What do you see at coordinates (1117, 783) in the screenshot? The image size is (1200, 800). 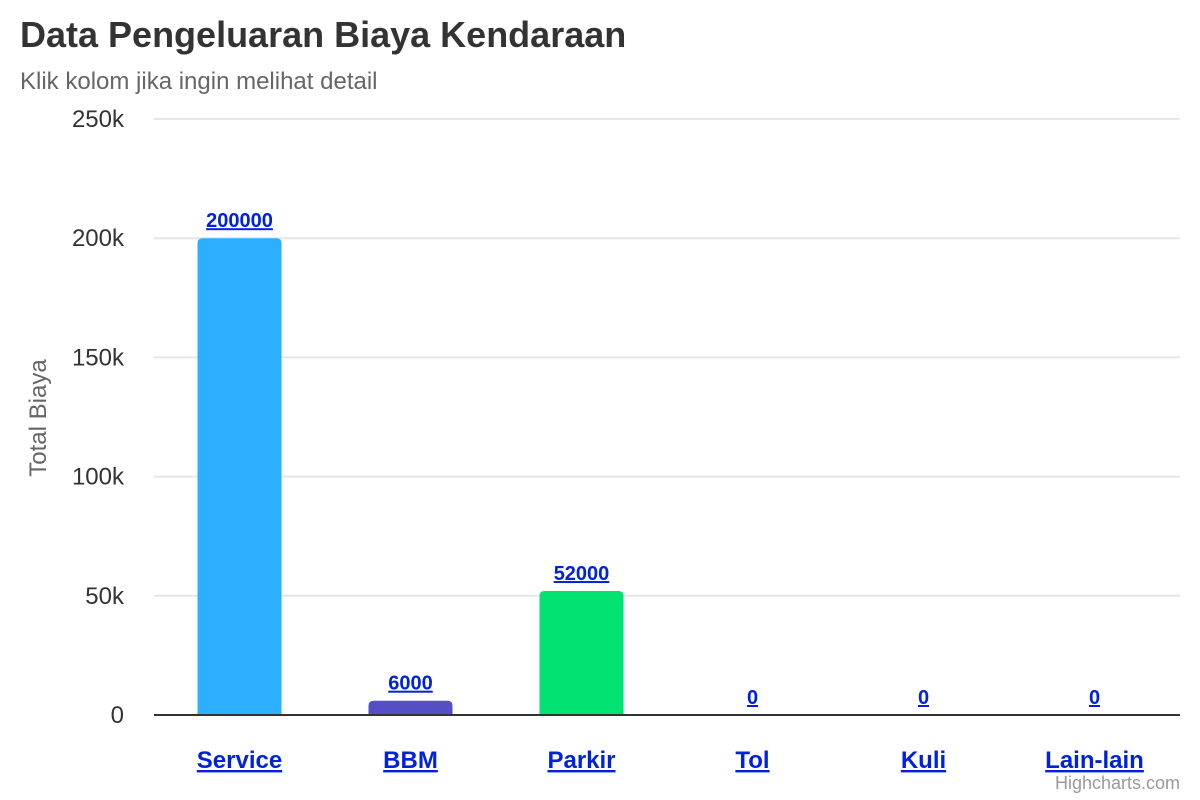 I see `credits-link: Highcharts.com` at bounding box center [1117, 783].